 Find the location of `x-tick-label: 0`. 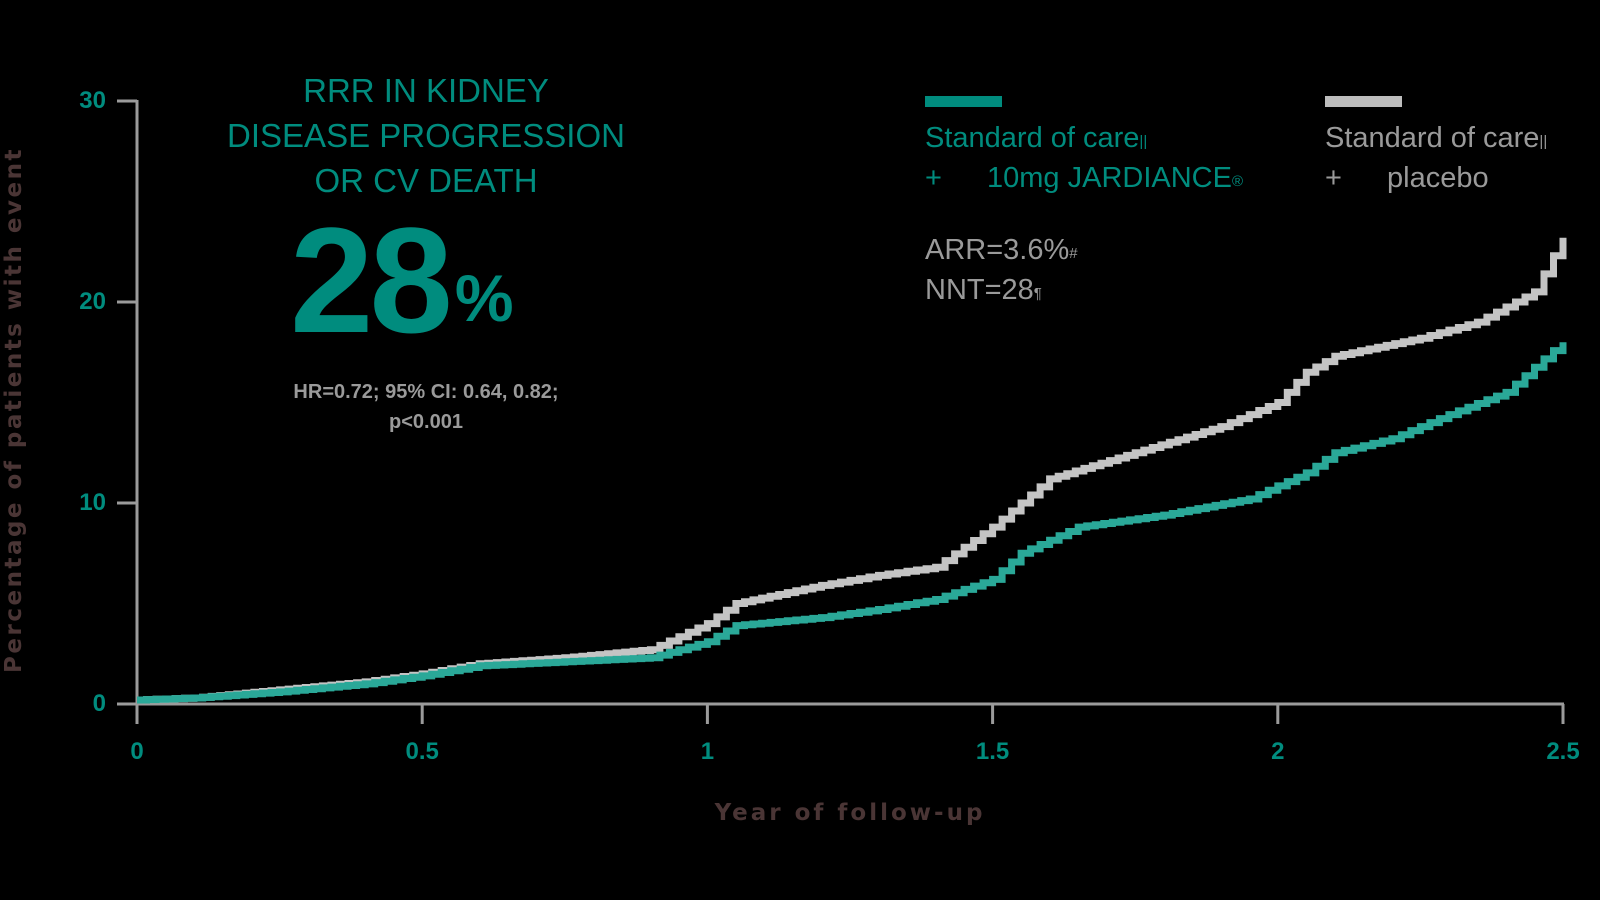

x-tick-label: 0 is located at coordinates (137, 751).